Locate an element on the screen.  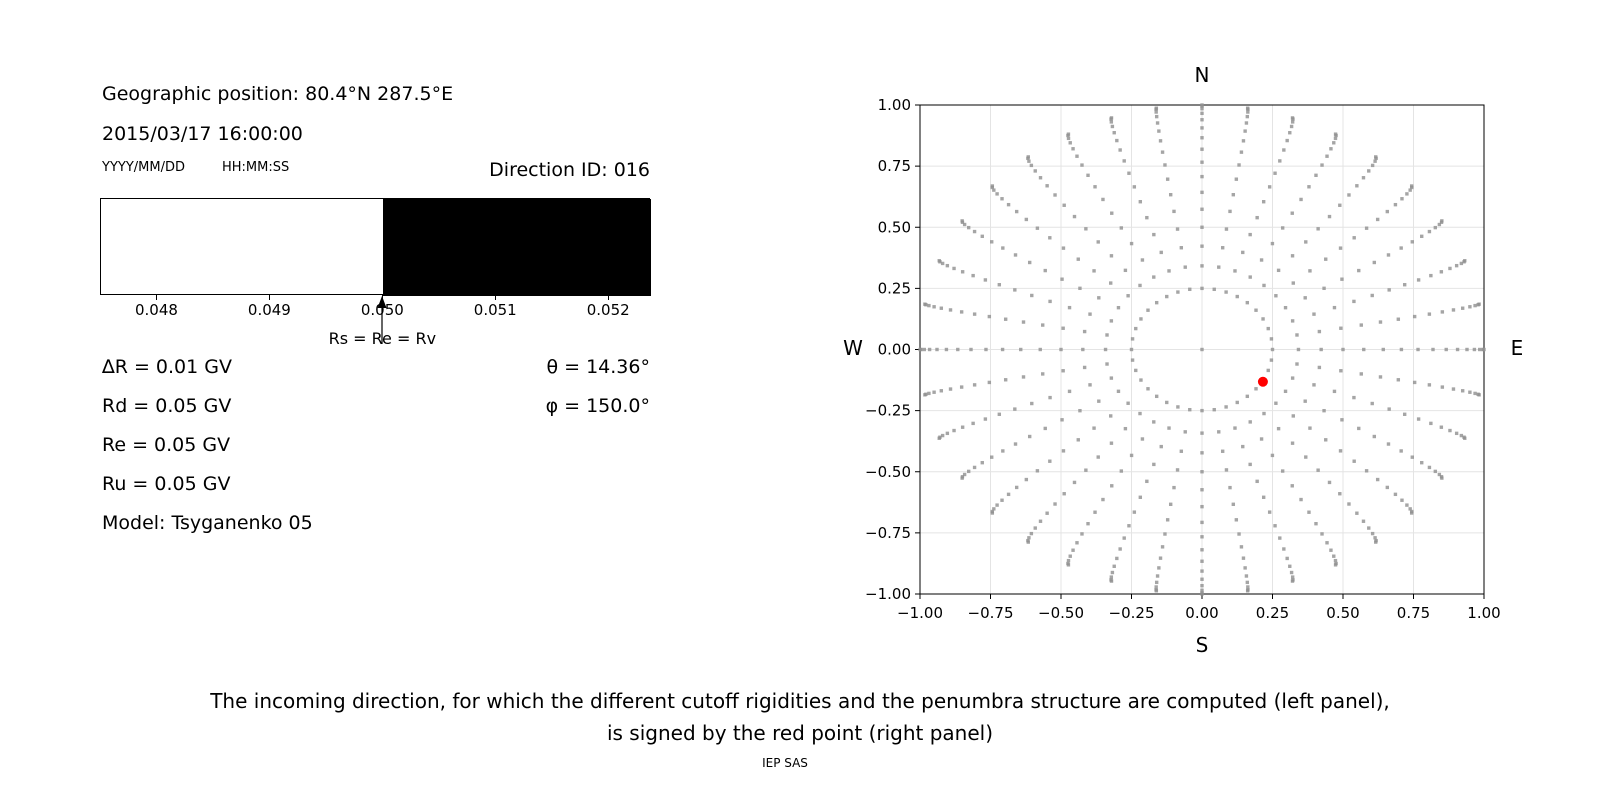
compass-label-east: E is located at coordinates (1517, 348).